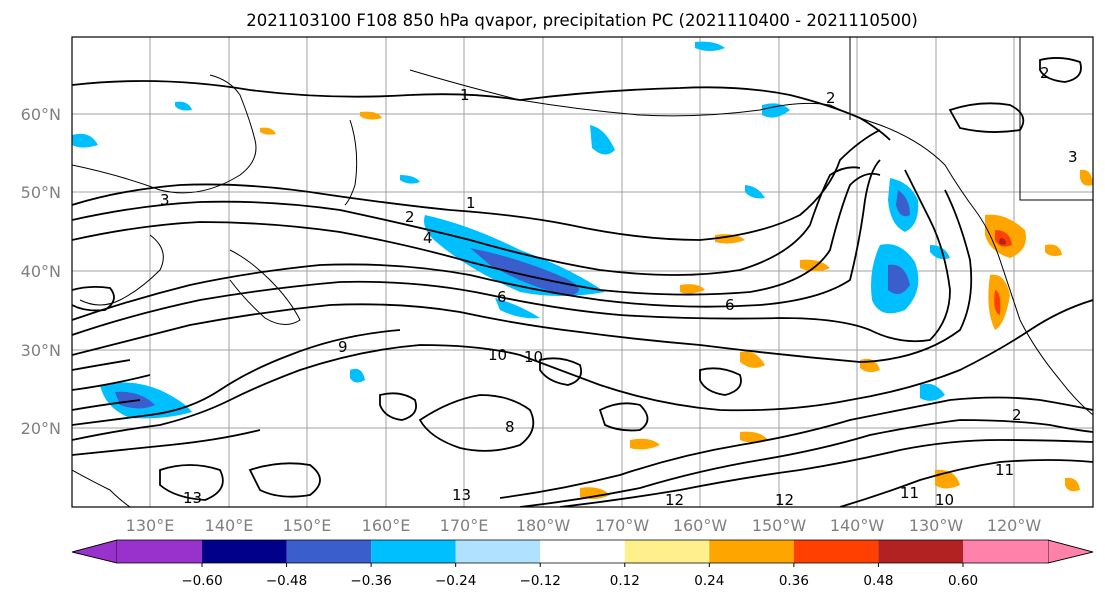 This screenshot has height=601, width=1105. Describe the element at coordinates (41, 350) in the screenshot. I see `lat-label: 30°N` at that location.